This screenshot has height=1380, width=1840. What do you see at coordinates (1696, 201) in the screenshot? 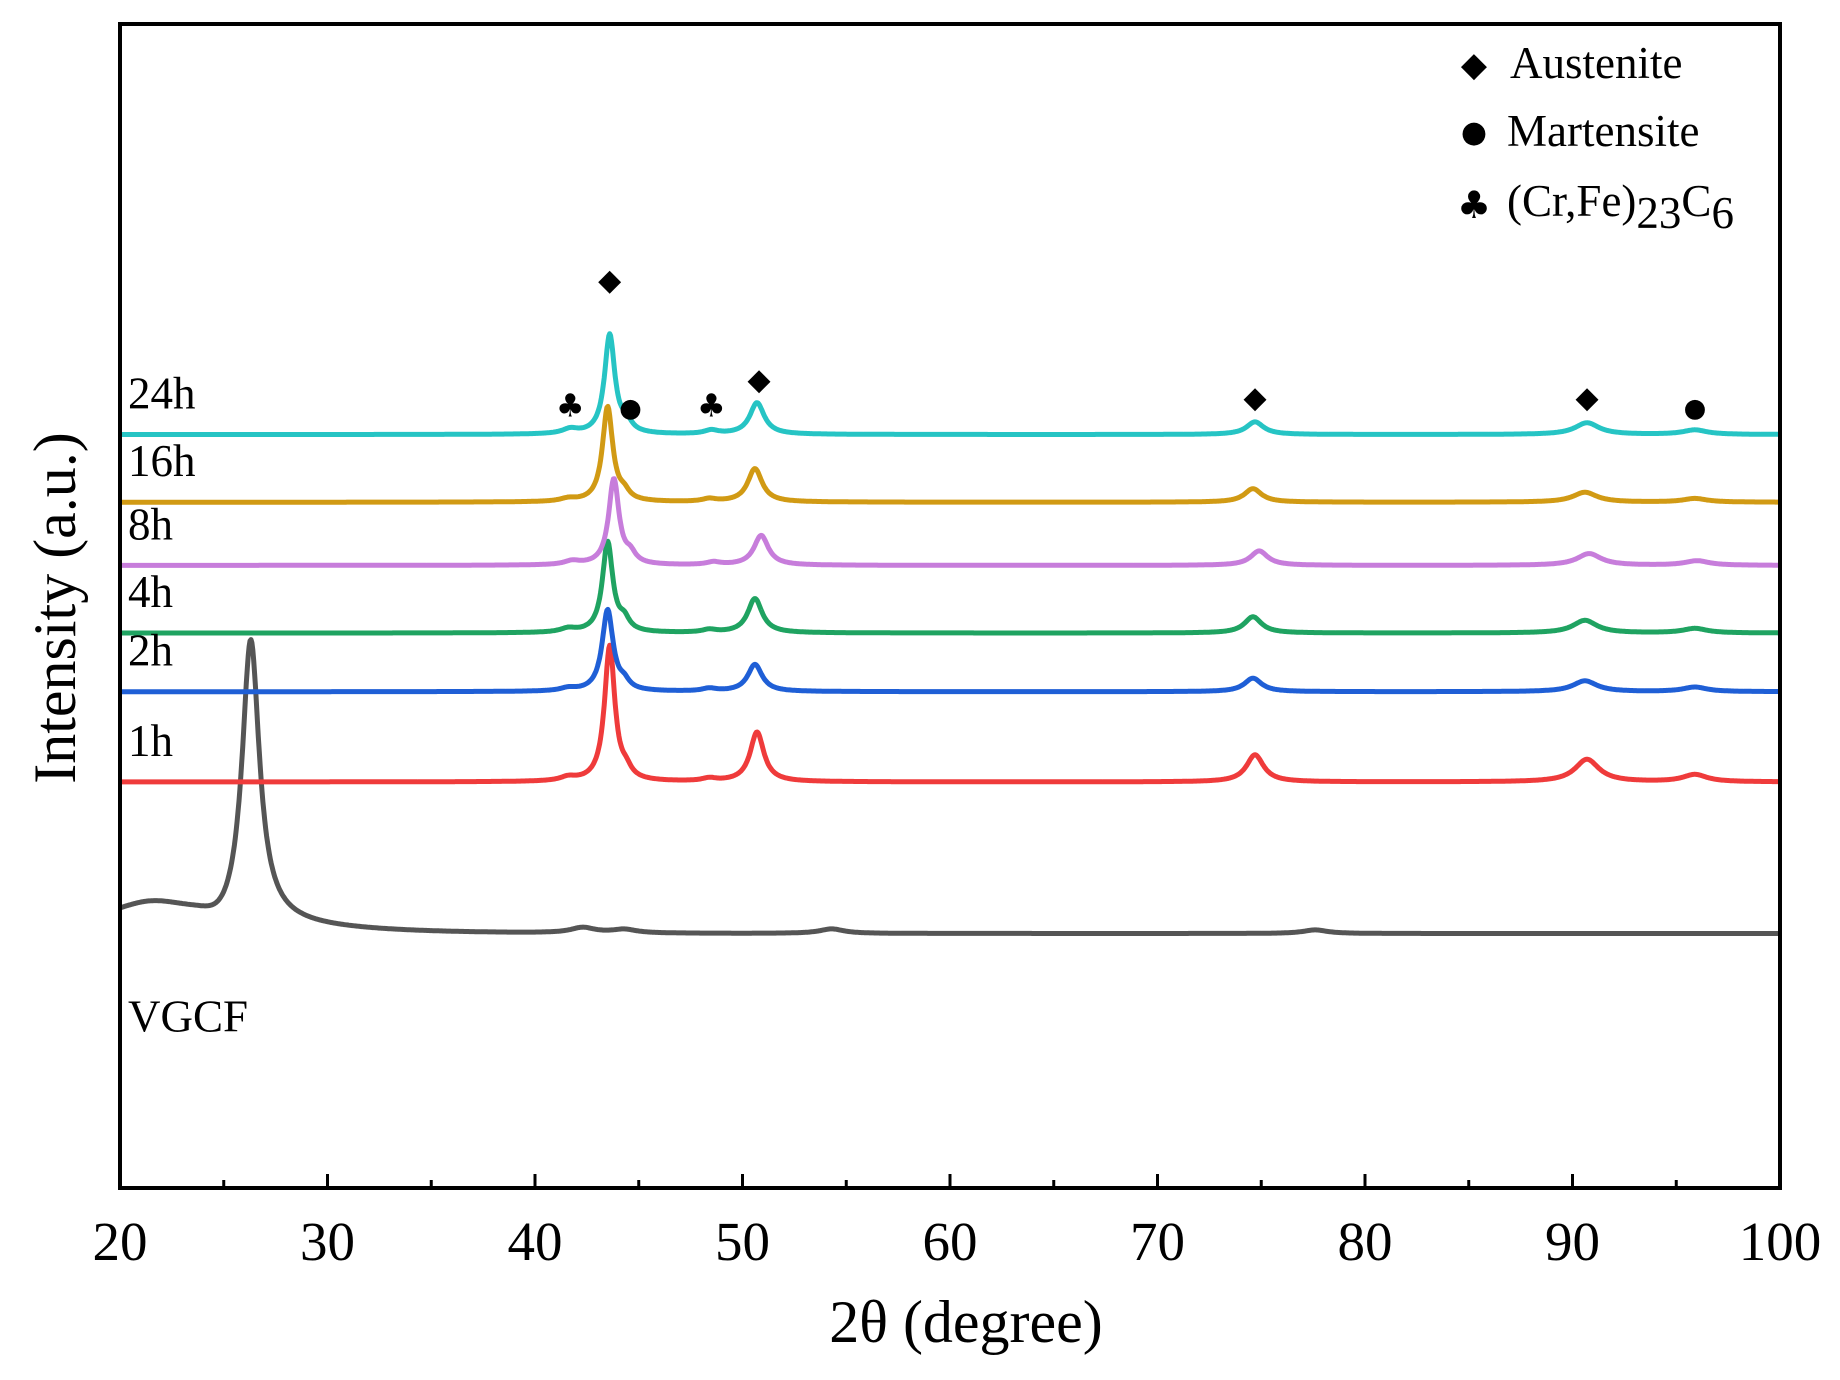
I see `legend-carbide-mid: C` at bounding box center [1696, 201].